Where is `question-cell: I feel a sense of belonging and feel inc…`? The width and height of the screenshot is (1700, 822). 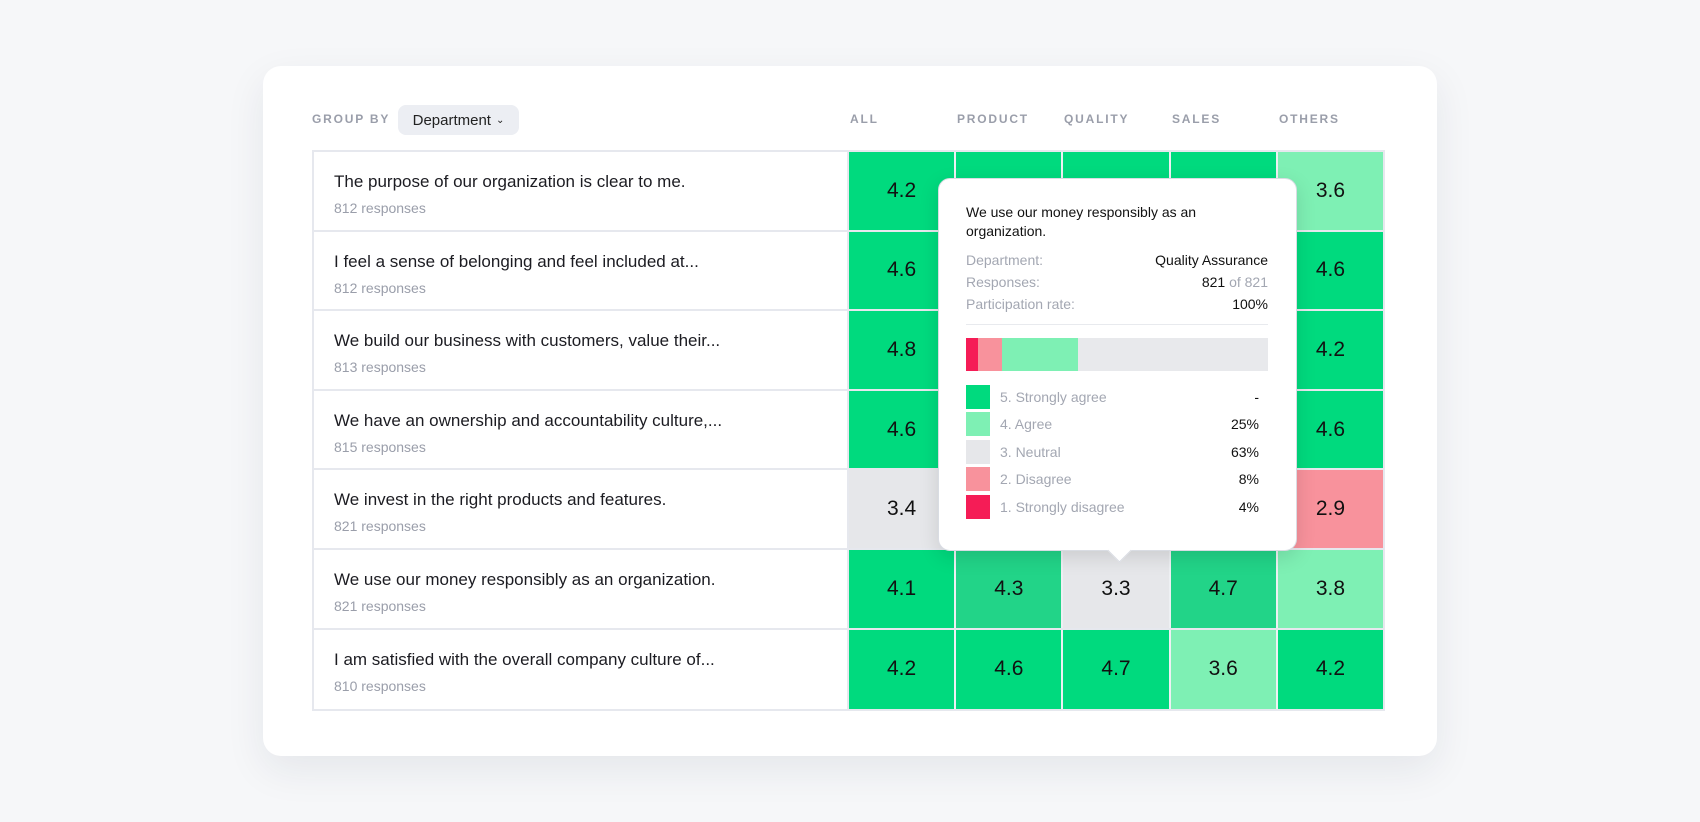
question-cell: I feel a sense of belonging and feel inc… is located at coordinates (581, 270).